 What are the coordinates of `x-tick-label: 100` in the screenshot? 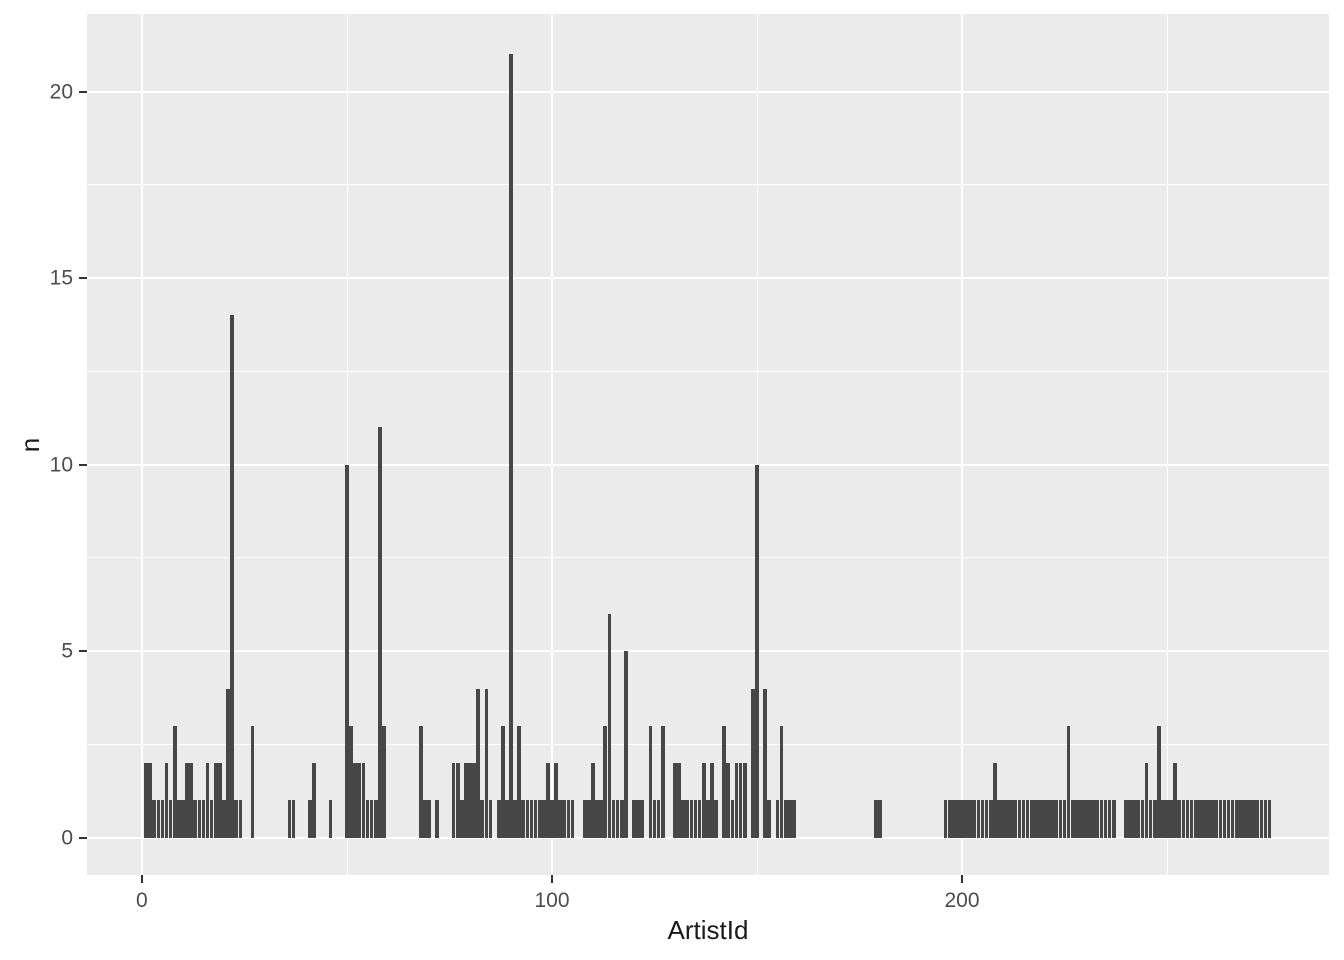 It's located at (552, 900).